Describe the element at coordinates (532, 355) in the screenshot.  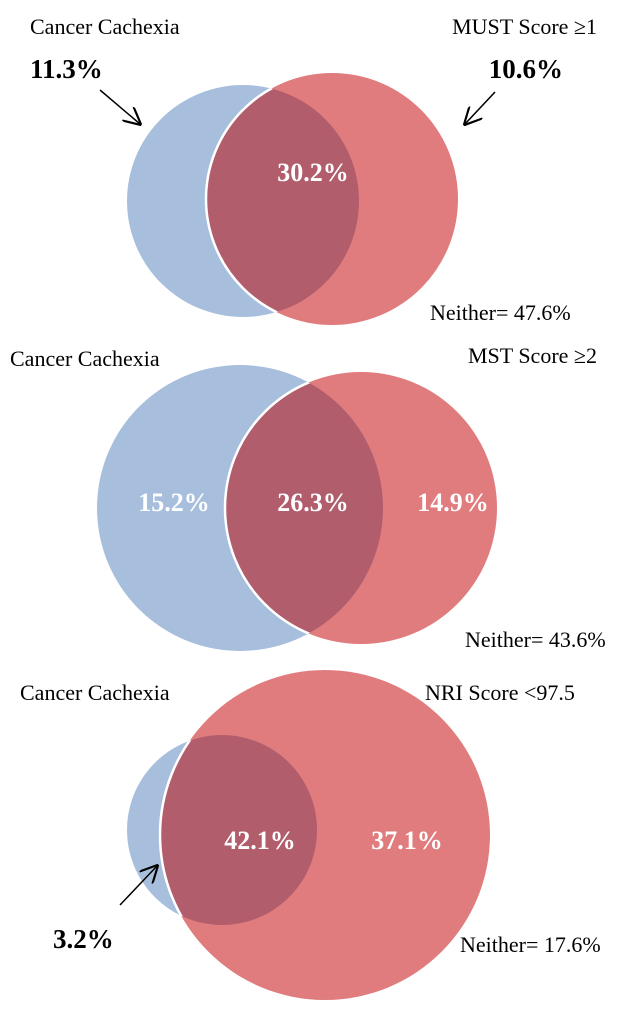
I see `right-label: MST Score ≥2` at that location.